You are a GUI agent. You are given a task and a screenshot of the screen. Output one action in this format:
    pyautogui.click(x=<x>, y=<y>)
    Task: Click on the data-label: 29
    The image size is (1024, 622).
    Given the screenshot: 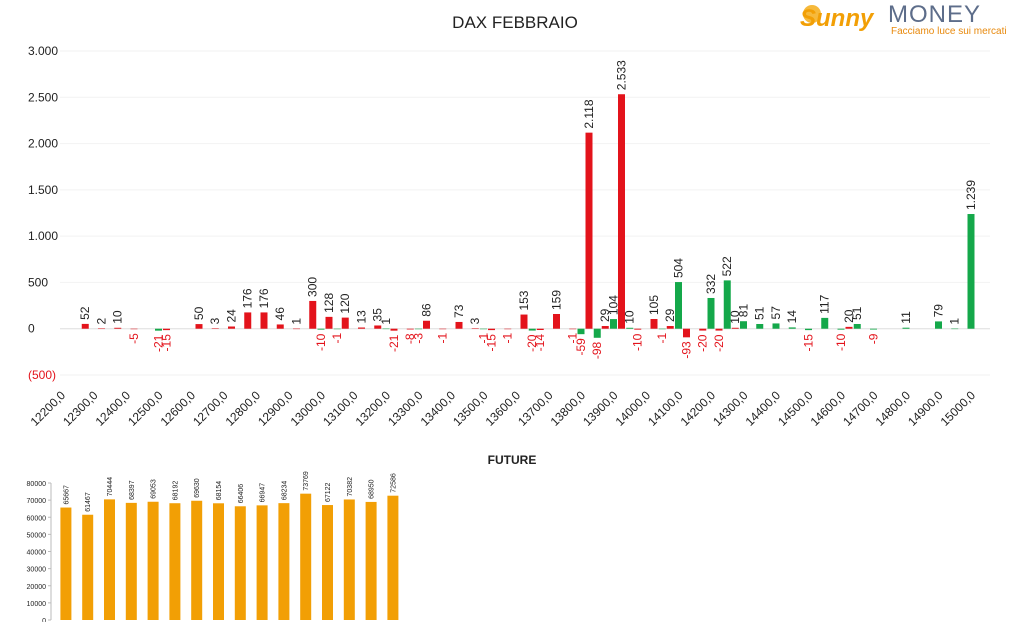 What is the action you would take?
    pyautogui.click(x=670, y=315)
    